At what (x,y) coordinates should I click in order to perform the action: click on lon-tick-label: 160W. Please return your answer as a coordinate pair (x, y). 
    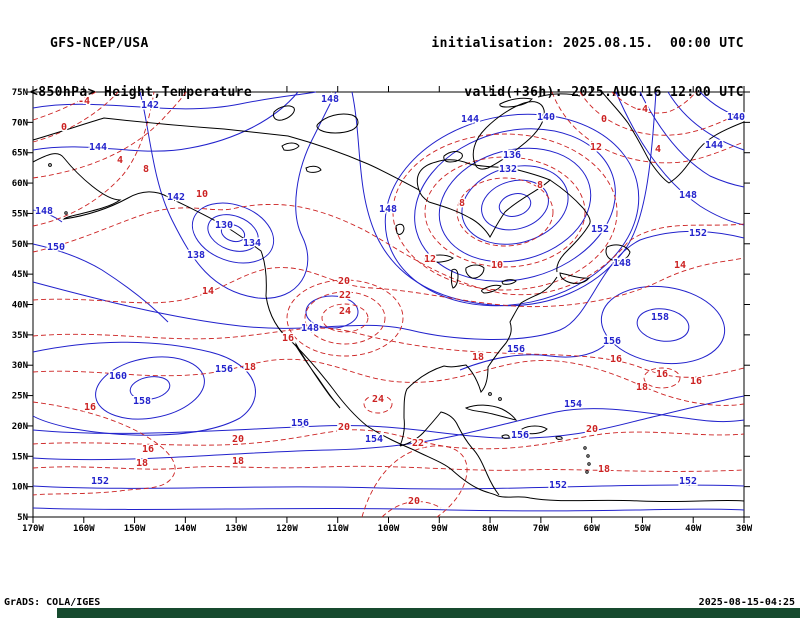
    Looking at the image, I should click on (84, 529).